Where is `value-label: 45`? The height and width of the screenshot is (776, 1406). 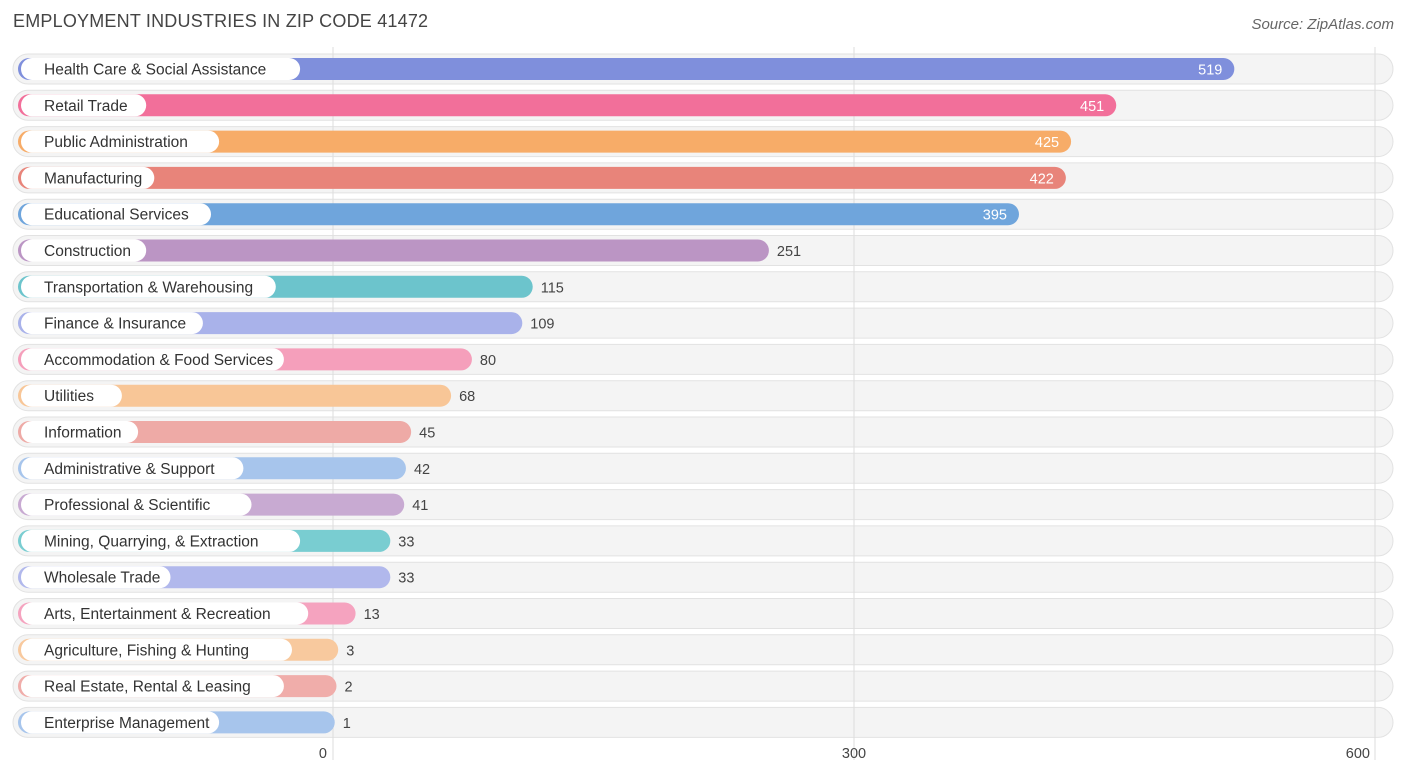 value-label: 45 is located at coordinates (427, 434).